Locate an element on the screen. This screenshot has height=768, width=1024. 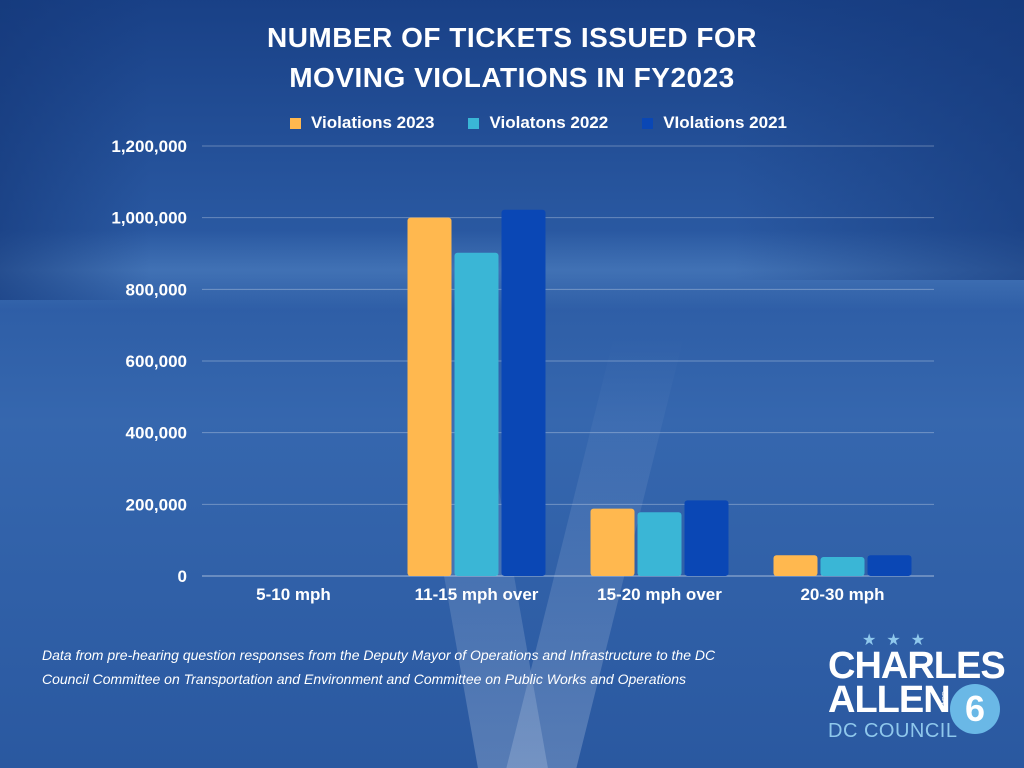
x-tick-label-4: 20-30 mph is located at coordinates (842, 594).